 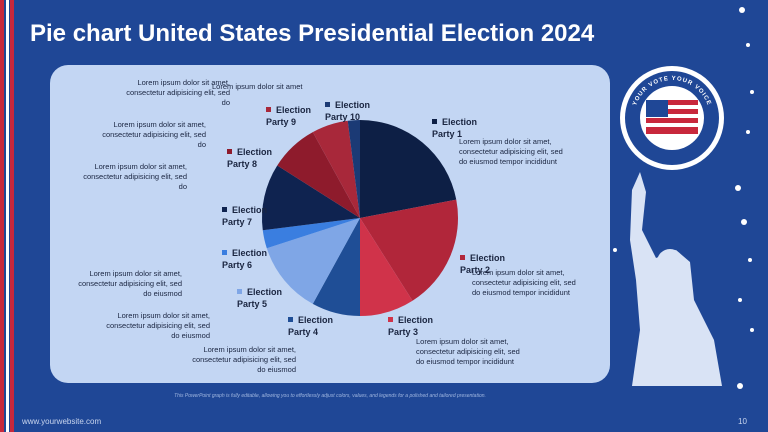 I want to click on slice-label: Election Party 10, so click(x=356, y=111).